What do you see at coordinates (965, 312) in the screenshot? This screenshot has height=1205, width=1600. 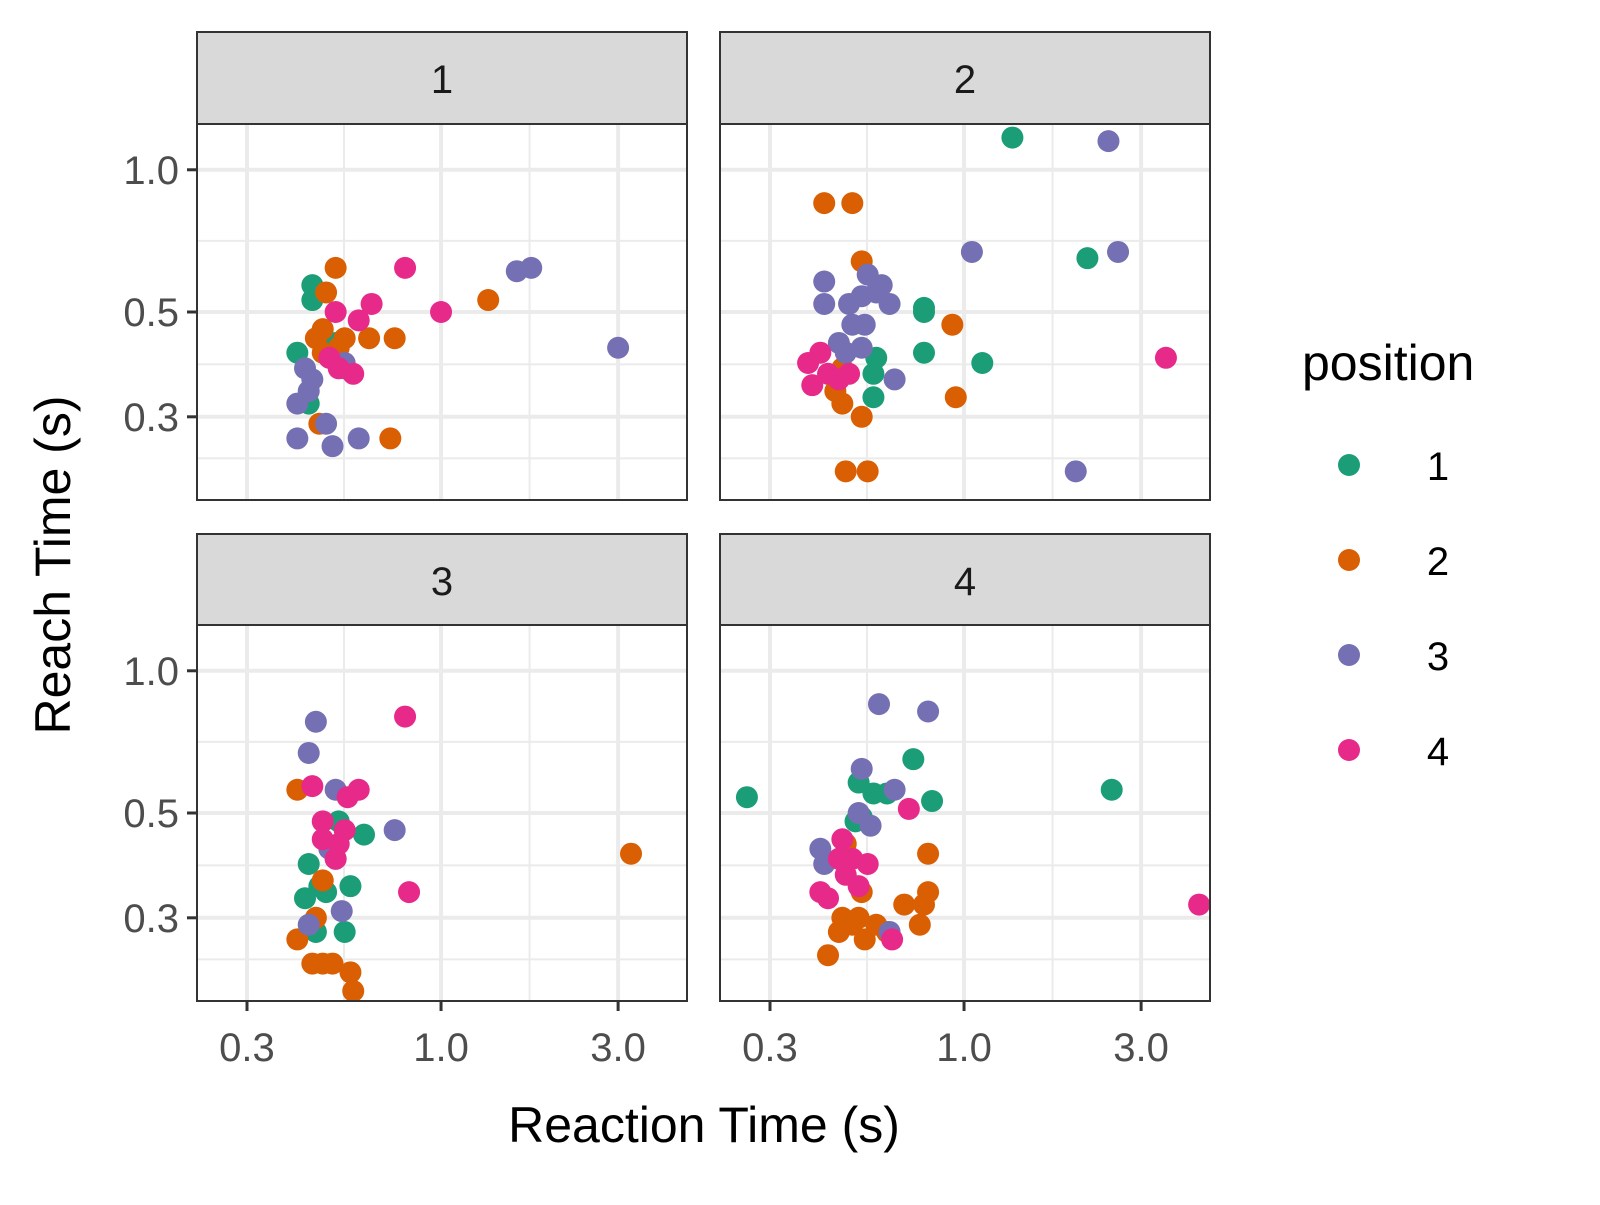 I see `panel-border` at bounding box center [965, 312].